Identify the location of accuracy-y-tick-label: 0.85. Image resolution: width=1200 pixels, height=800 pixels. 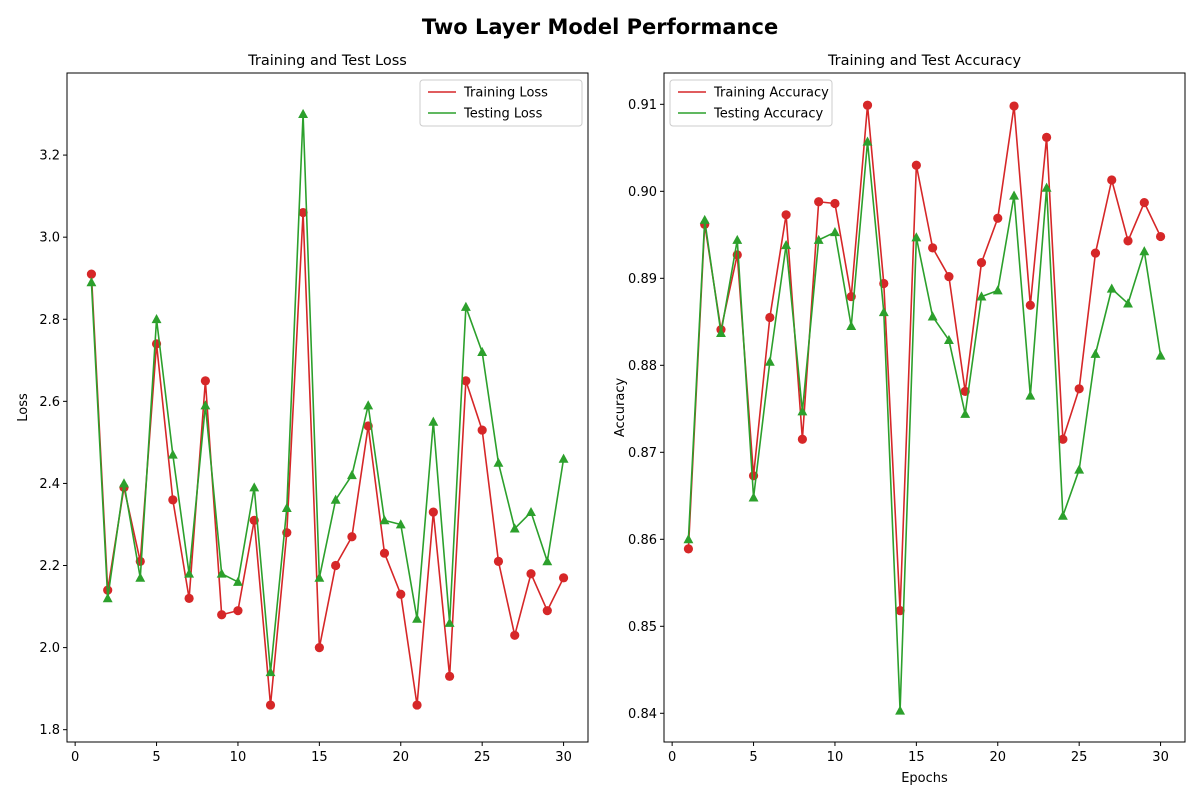
(642, 627).